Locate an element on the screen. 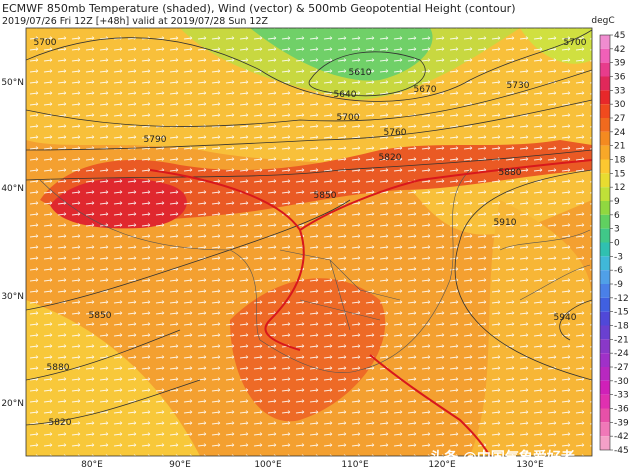 This screenshot has width=640, height=473. contour-label: 5640 is located at coordinates (345, 95).